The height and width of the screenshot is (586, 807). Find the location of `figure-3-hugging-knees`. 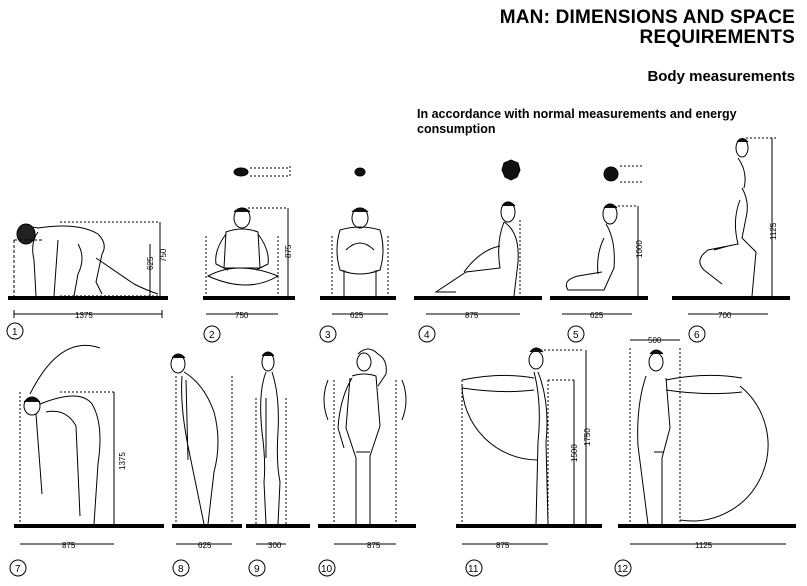

figure-3-hugging-knees is located at coordinates (358, 241).